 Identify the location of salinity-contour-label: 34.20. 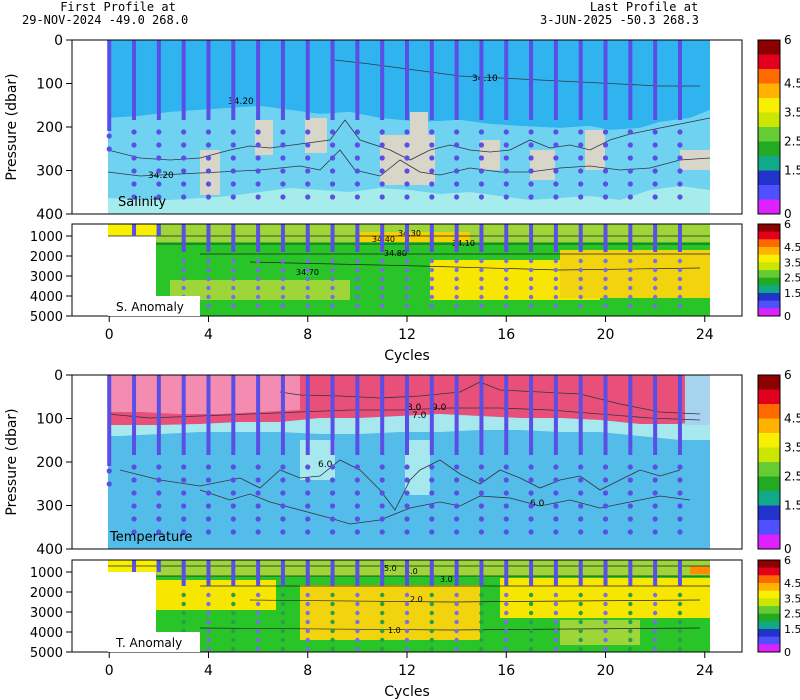
(161, 176).